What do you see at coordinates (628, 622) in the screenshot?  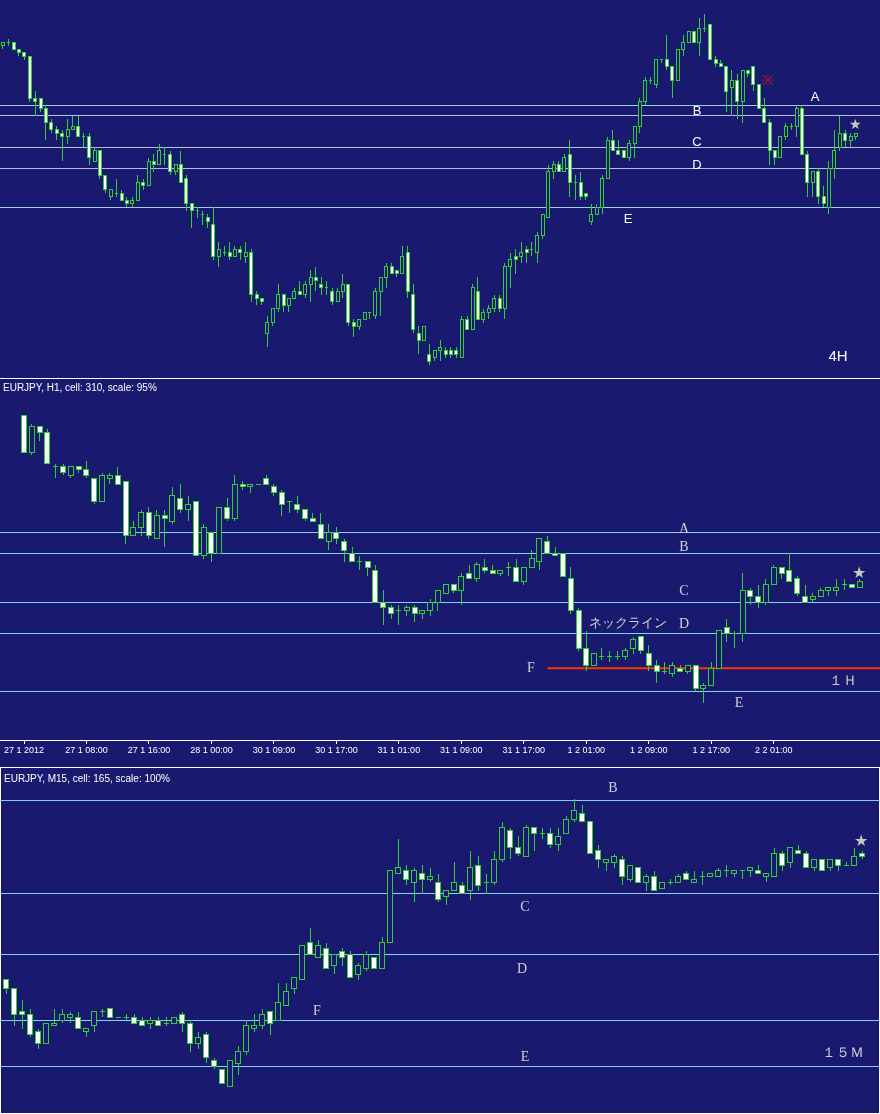 I see `annotation: ネックライン` at bounding box center [628, 622].